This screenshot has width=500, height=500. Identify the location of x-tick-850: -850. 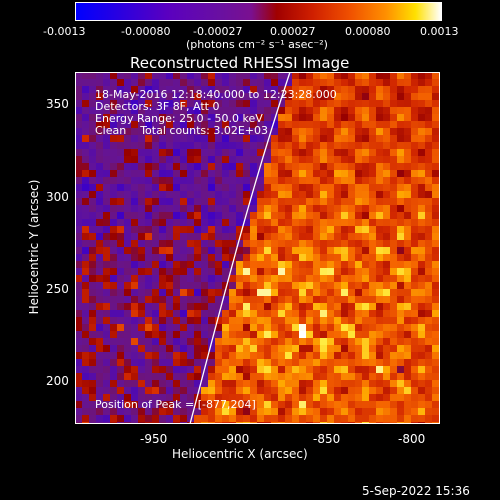
(327, 439).